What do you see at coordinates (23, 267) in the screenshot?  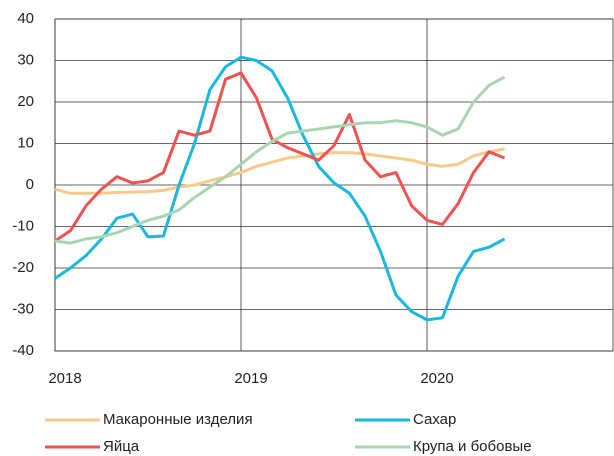 I see `y-tick-label: -20` at bounding box center [23, 267].